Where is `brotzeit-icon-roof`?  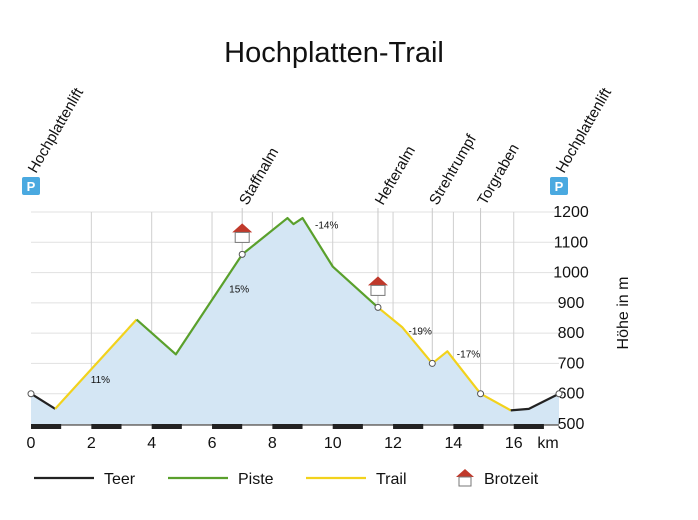 brotzeit-icon-roof is located at coordinates (465, 473).